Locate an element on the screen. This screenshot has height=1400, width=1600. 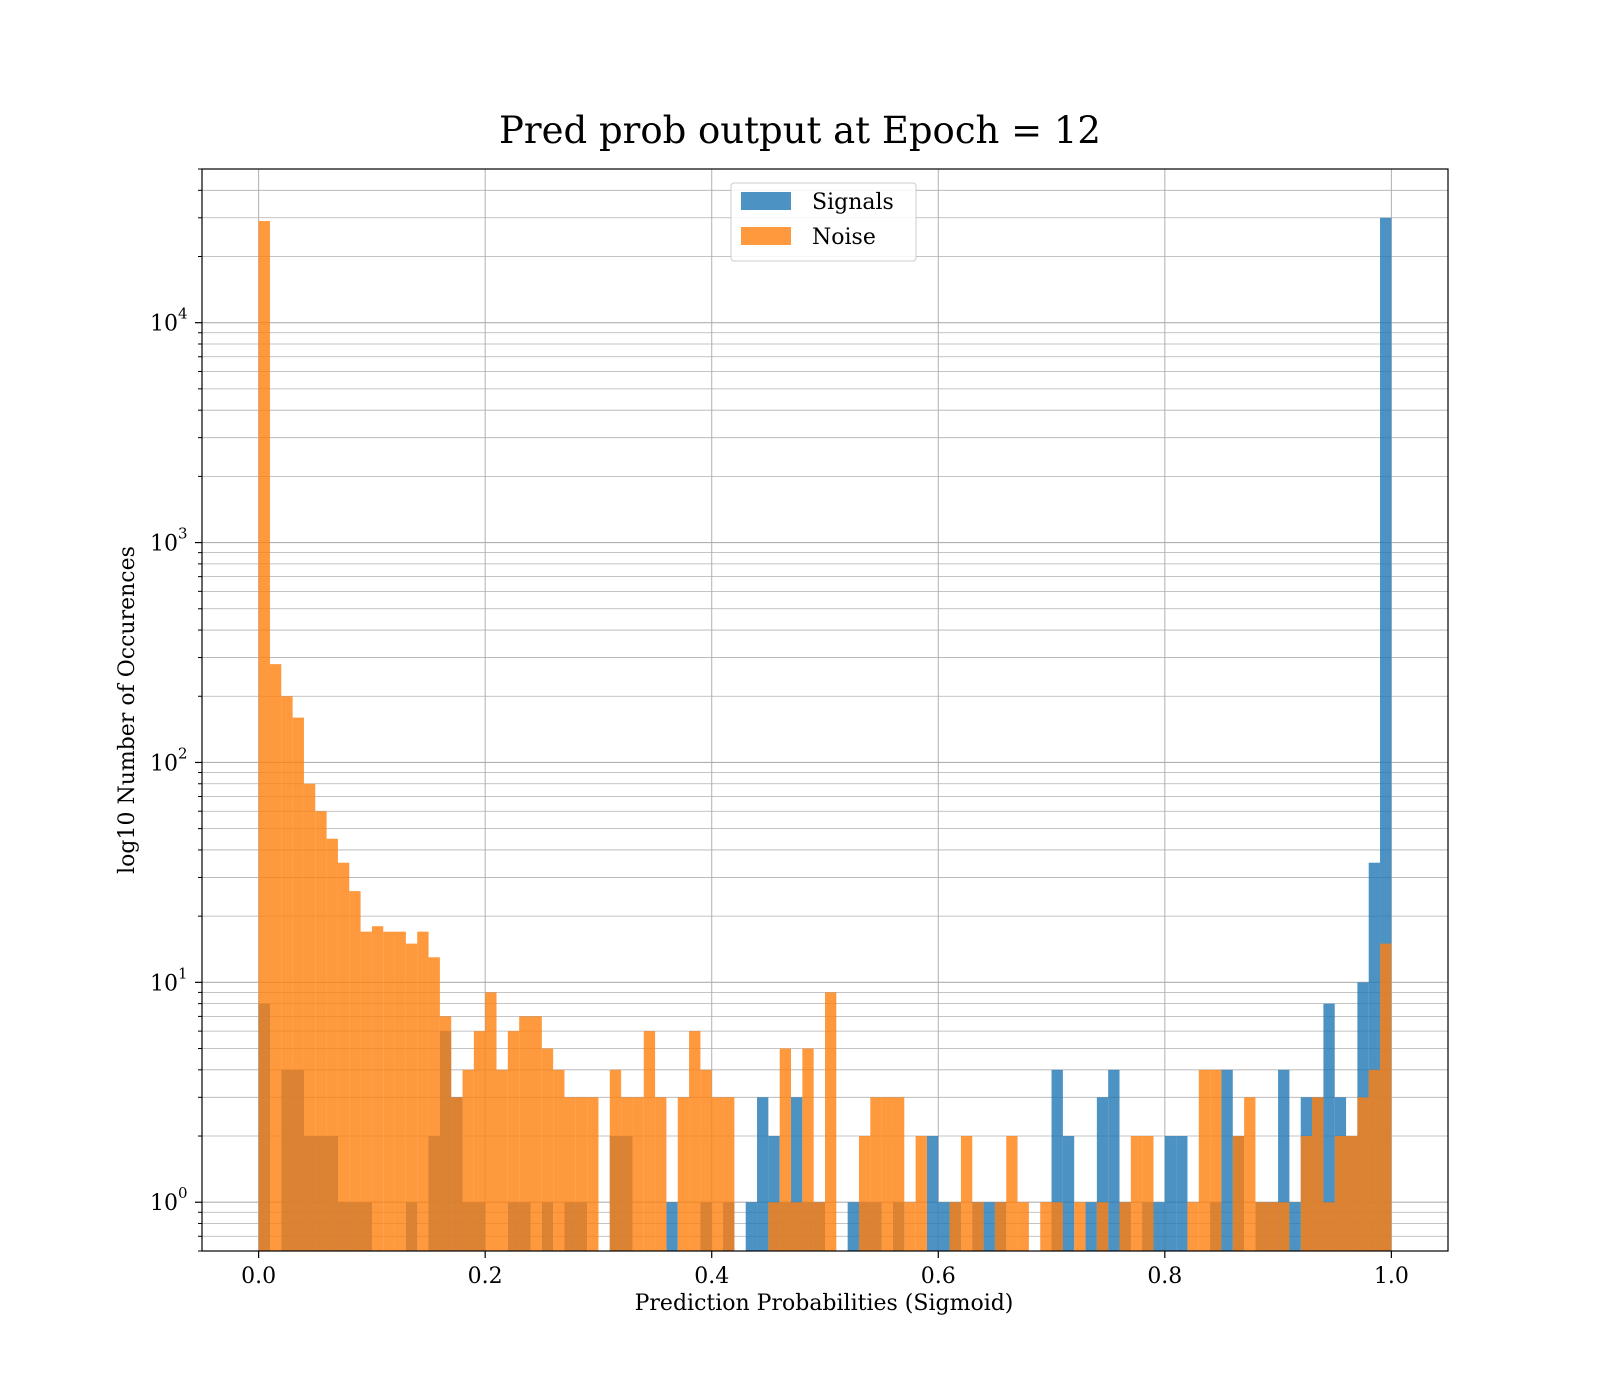
x-axis-label: Prediction Probabilities (Sigmoid) is located at coordinates (824, 1303).